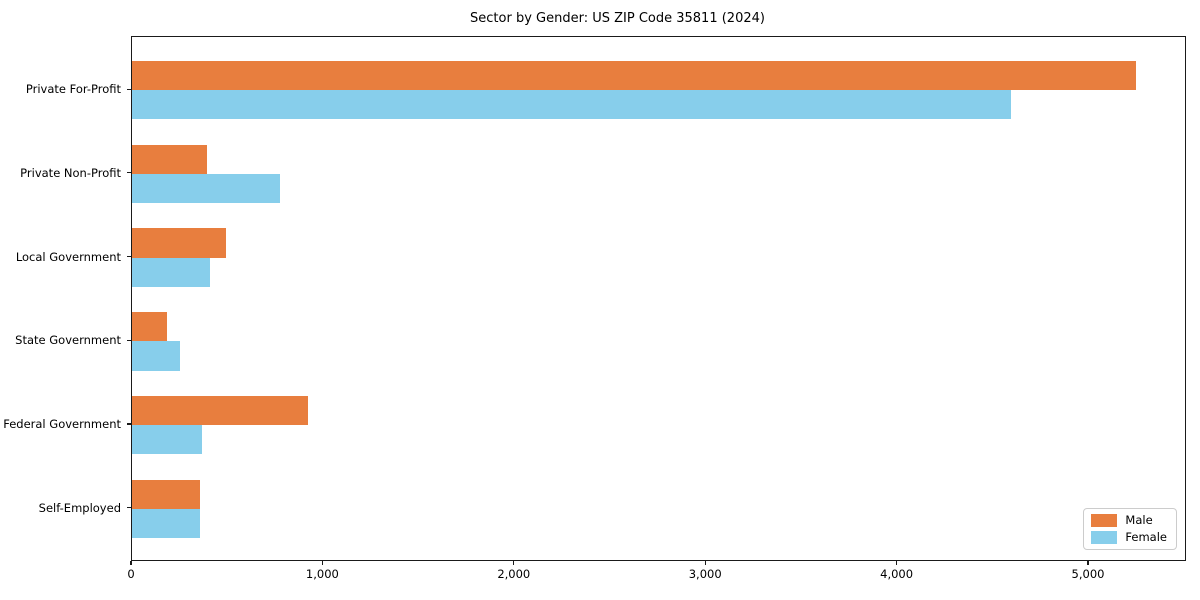 This screenshot has width=1200, height=600. What do you see at coordinates (166, 494) in the screenshot?
I see `bar-male-self-employed` at bounding box center [166, 494].